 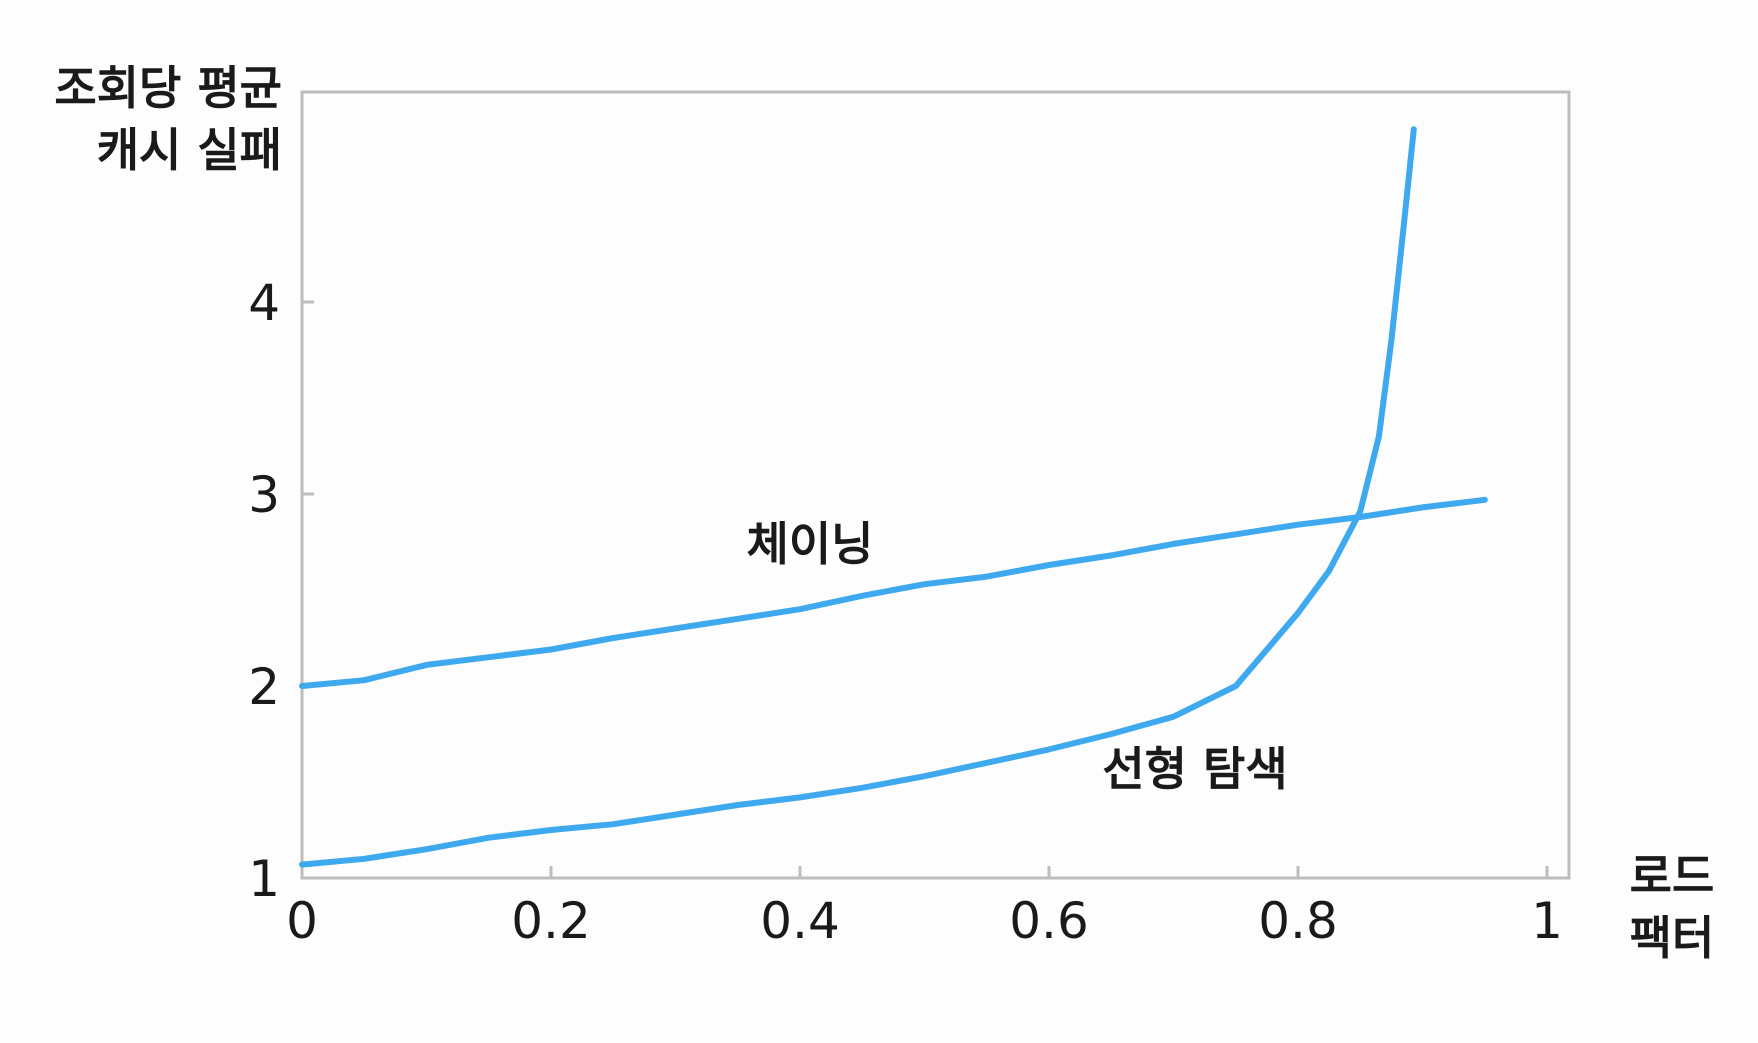 What do you see at coordinates (1672, 876) in the screenshot?
I see `x-axis-title-line: 로드` at bounding box center [1672, 876].